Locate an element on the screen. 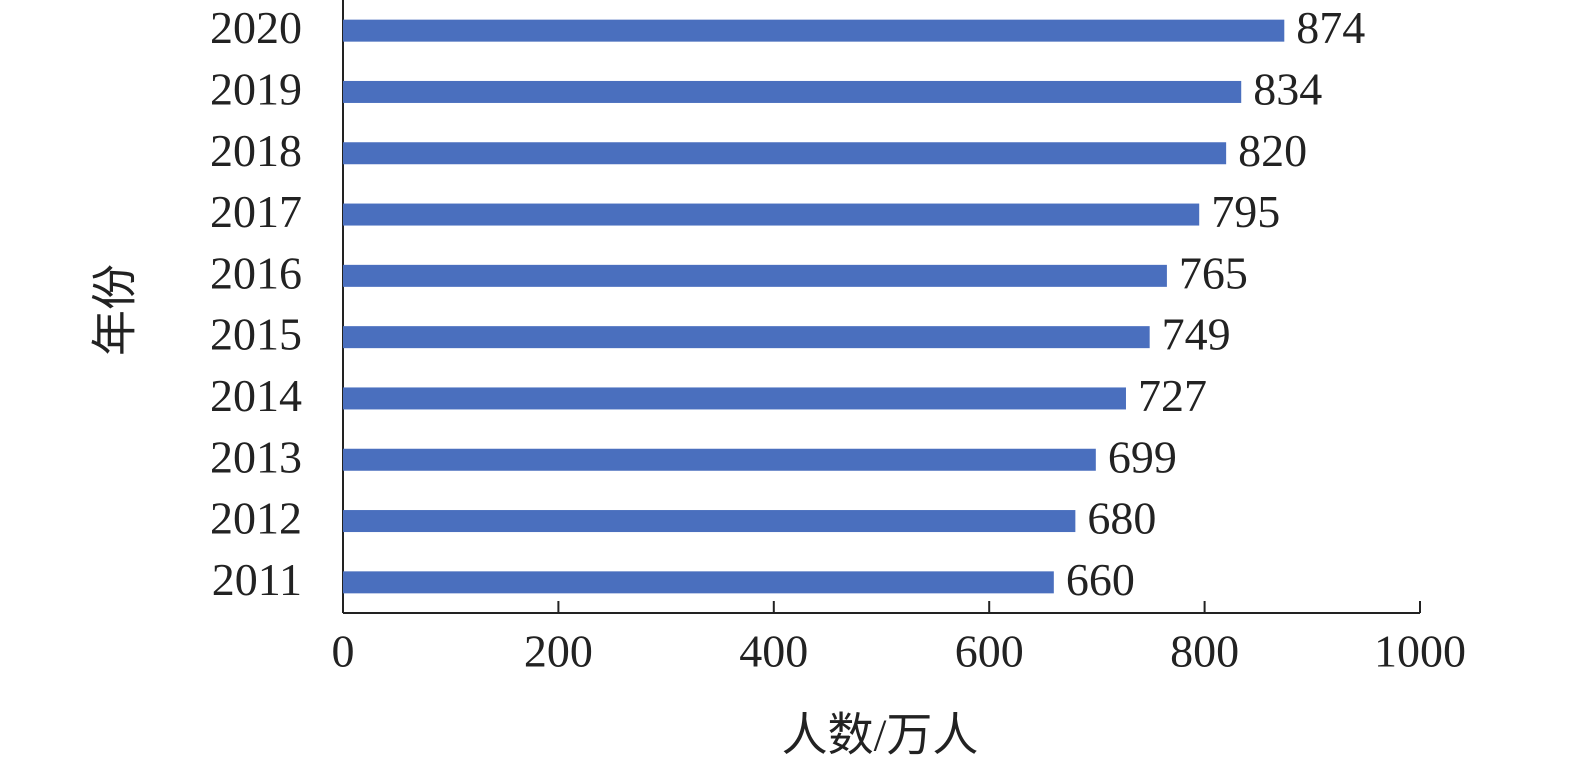 This screenshot has height=773, width=1575. y-tick-label: 2011 is located at coordinates (257, 579).